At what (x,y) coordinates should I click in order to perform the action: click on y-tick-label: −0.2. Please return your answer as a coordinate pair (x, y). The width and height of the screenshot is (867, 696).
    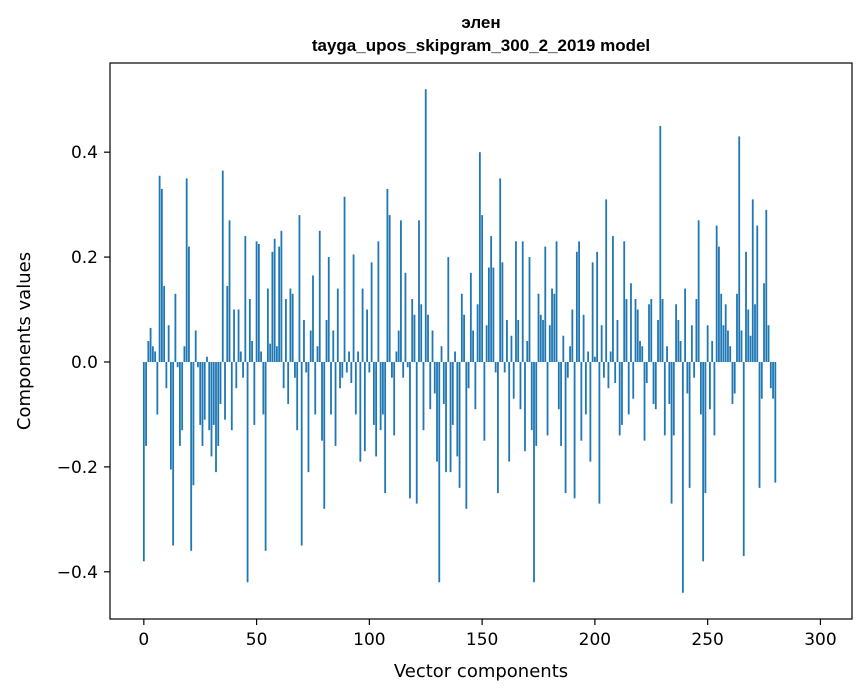
    Looking at the image, I should click on (77, 468).